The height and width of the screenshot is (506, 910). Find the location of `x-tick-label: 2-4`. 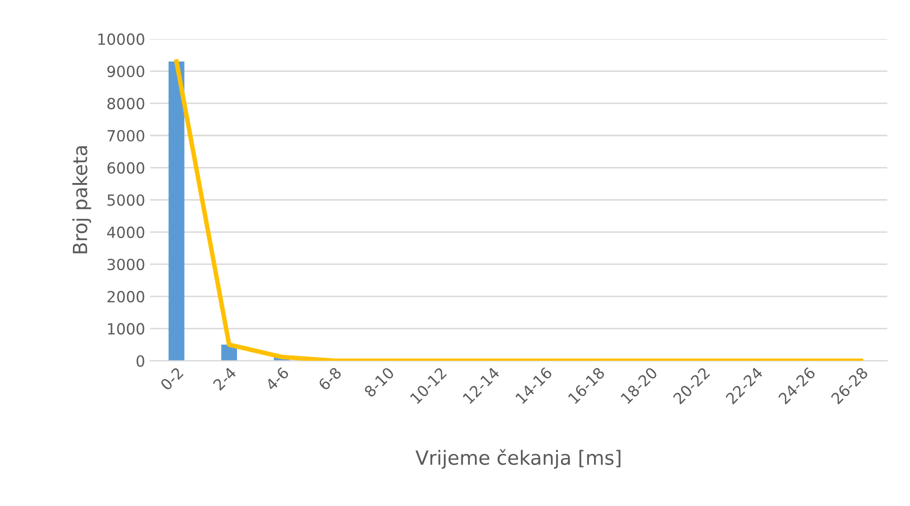

x-tick-label: 2-4 is located at coordinates (224, 378).